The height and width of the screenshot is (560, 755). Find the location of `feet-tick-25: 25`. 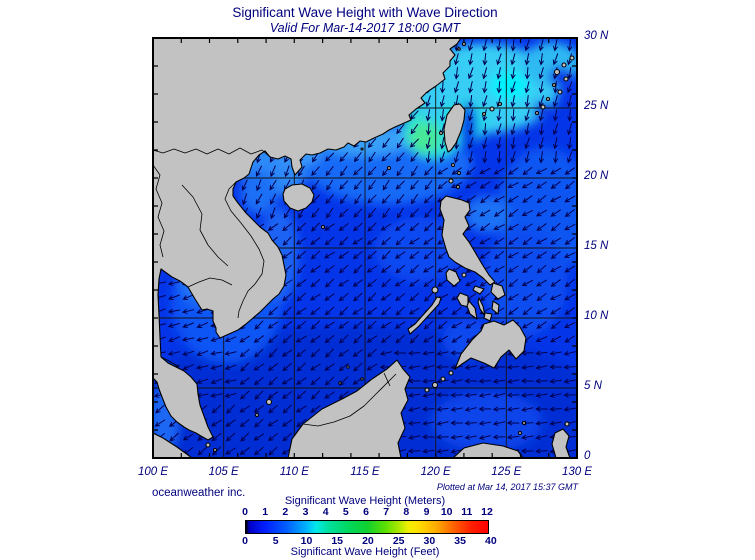

feet-tick-25: 25 is located at coordinates (398, 541).